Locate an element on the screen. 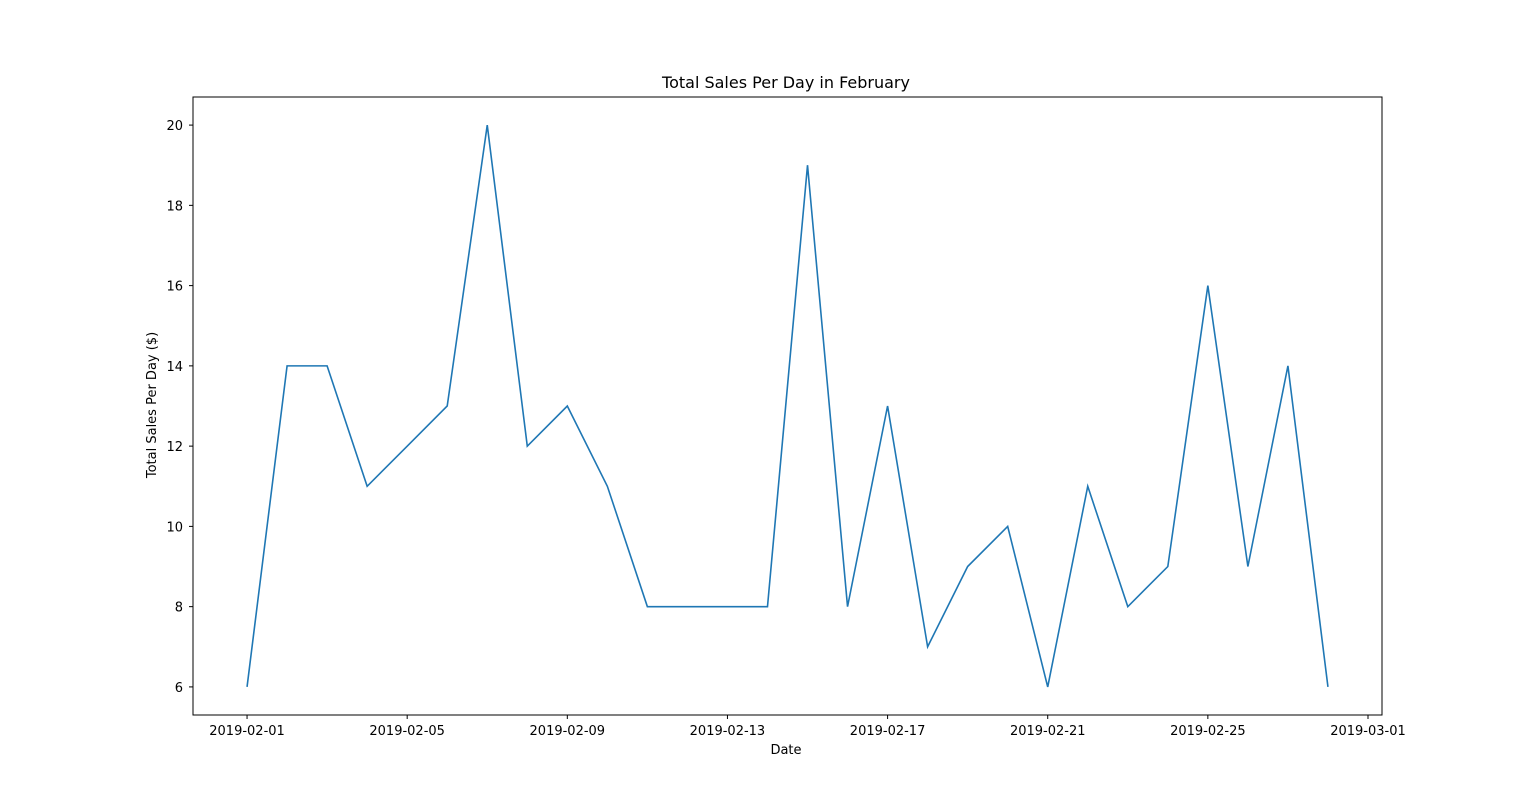  y-tick-label: 6 is located at coordinates (179, 688).